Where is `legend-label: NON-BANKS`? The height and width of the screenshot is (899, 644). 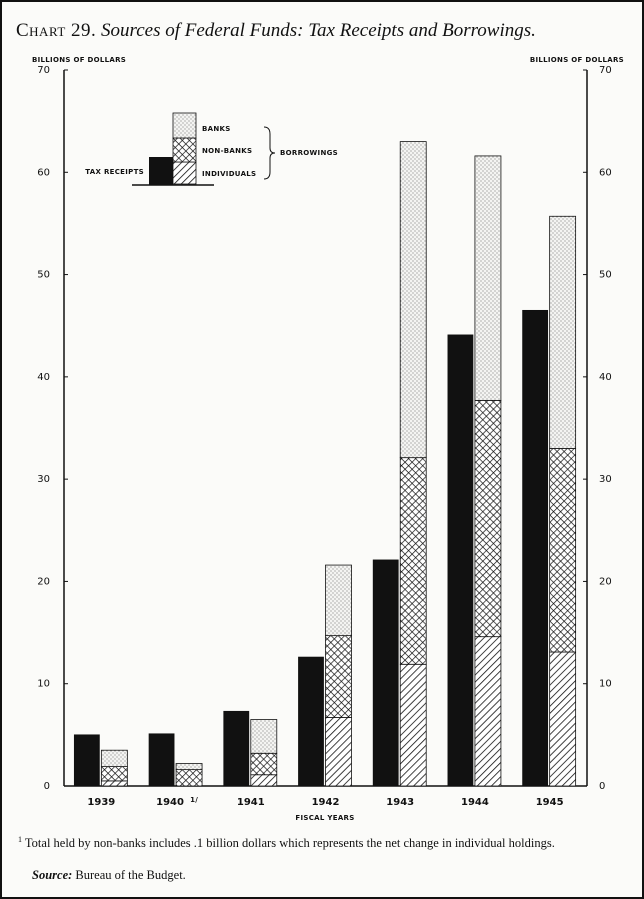
legend-label: NON-BANKS is located at coordinates (227, 151).